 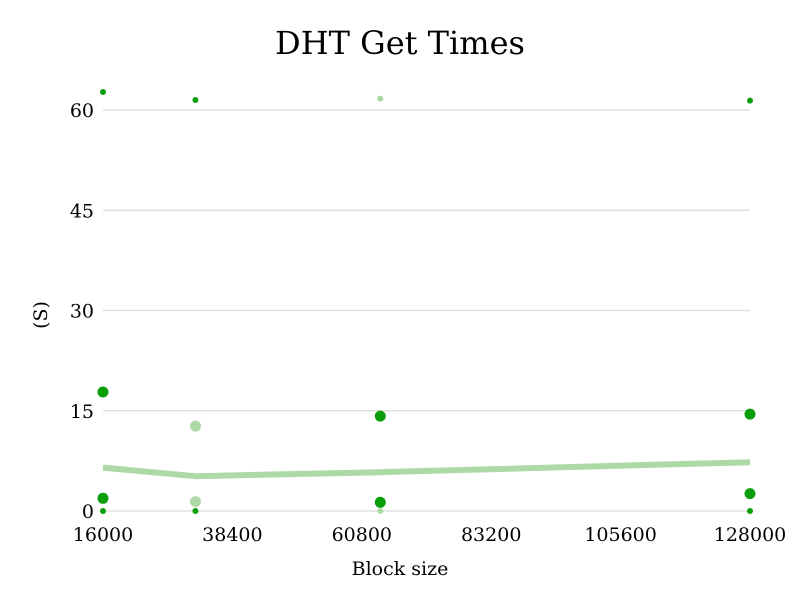 What do you see at coordinates (232, 535) in the screenshot?
I see `x-tick-label: 38400` at bounding box center [232, 535].